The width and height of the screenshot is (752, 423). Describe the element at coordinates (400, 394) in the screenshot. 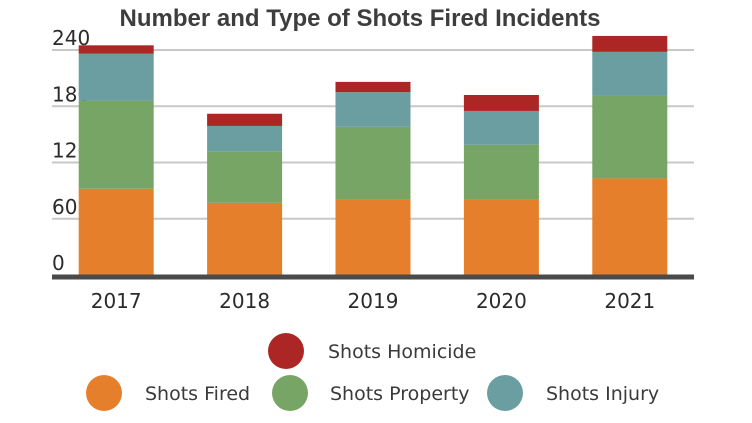

I see `legend-label: Shots Property` at that location.